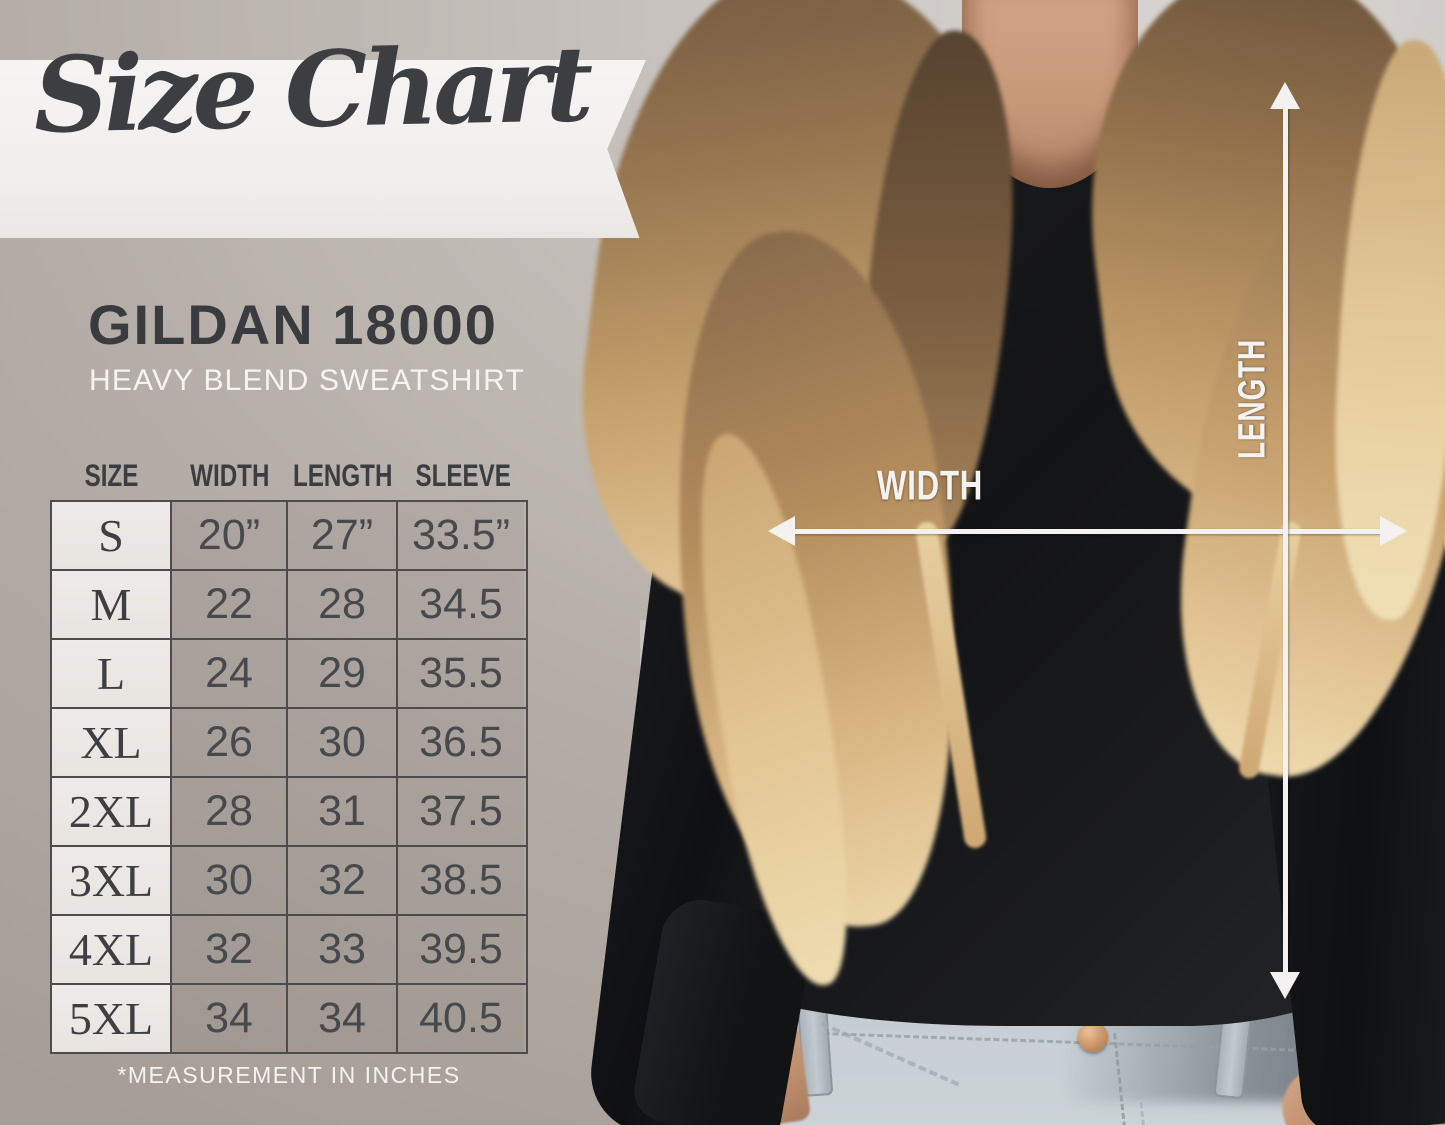  Describe the element at coordinates (1285, 540) in the screenshot. I see `length-arrow-line` at that location.